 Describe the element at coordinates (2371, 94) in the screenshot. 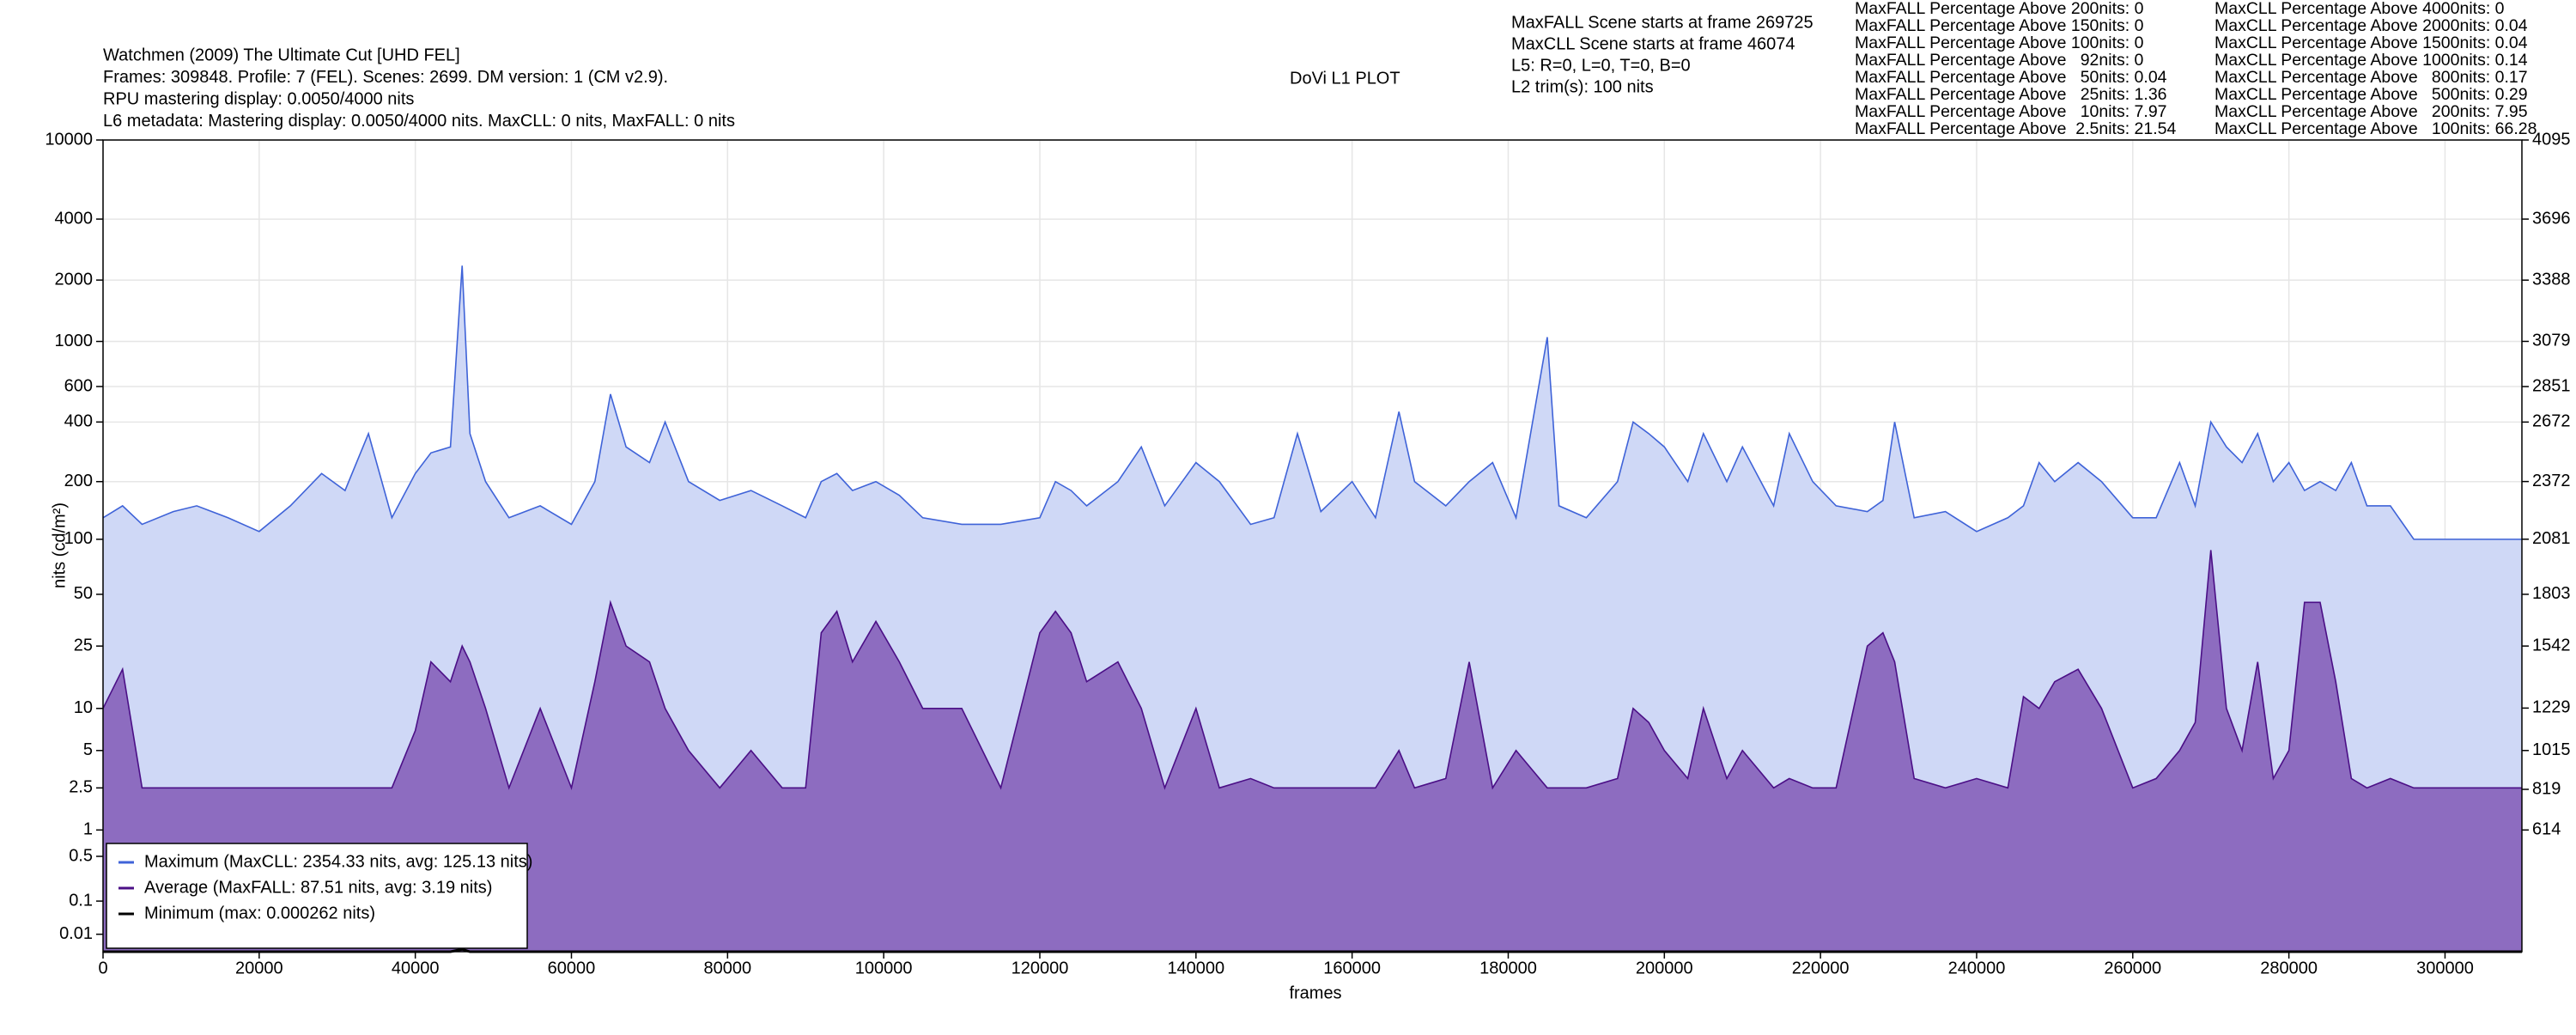

I see `stat-line: MaxCLL Percentage Above 500nits: 0.29` at that location.